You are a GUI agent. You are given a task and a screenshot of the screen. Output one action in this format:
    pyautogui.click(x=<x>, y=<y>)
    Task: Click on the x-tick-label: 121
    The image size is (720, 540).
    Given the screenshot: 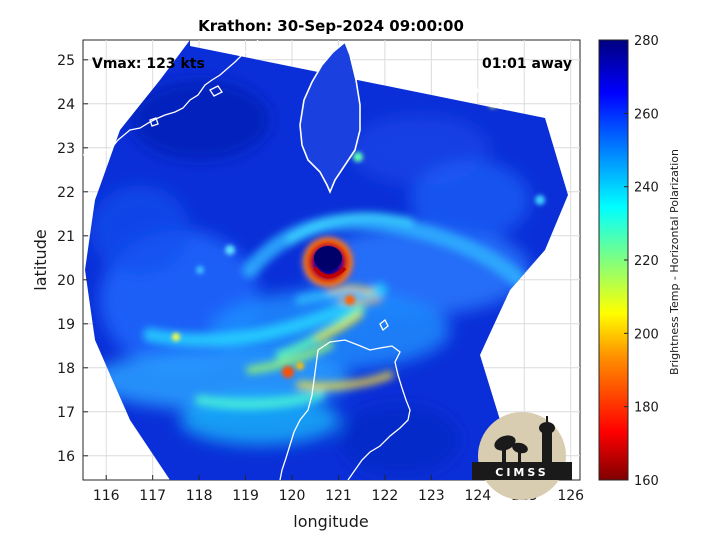 What is the action you would take?
    pyautogui.click(x=338, y=496)
    